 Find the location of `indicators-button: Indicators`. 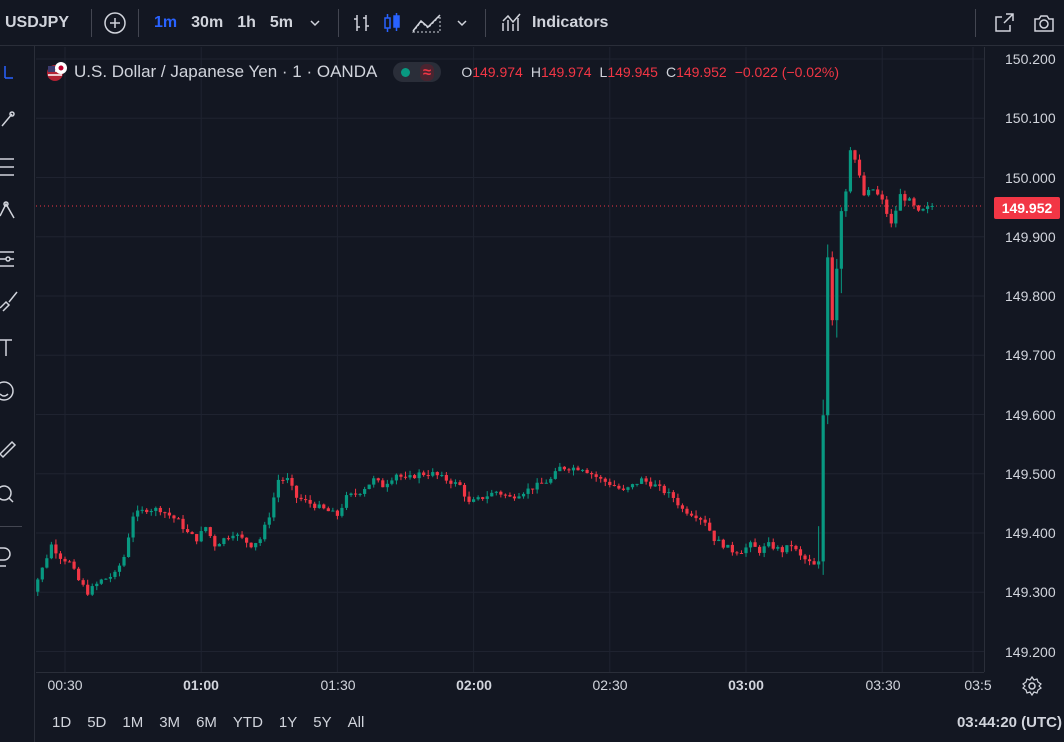

indicators-button: Indicators is located at coordinates (554, 23).